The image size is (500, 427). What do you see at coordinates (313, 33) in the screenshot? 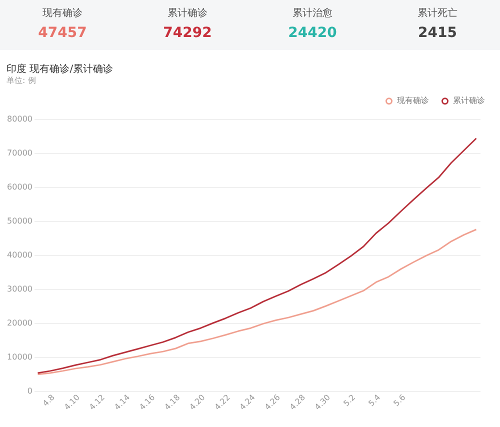
I see `text: 24420` at bounding box center [313, 33].